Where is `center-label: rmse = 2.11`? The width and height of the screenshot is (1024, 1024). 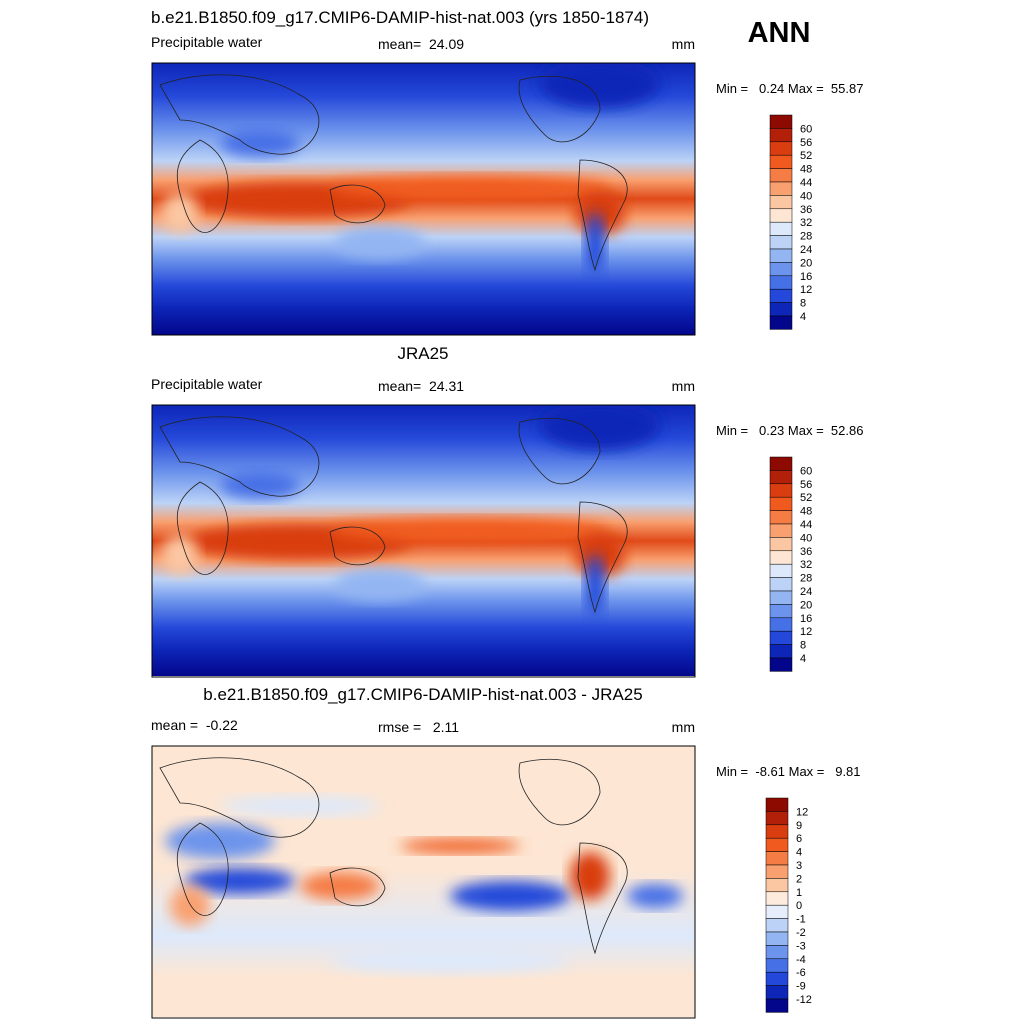
center-label: rmse = 2.11 is located at coordinates (418, 727).